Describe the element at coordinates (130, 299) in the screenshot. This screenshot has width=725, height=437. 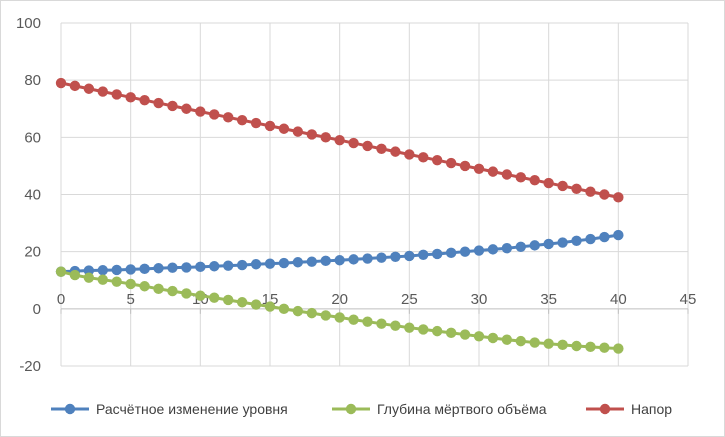
I see `x-tick-label: 5` at that location.